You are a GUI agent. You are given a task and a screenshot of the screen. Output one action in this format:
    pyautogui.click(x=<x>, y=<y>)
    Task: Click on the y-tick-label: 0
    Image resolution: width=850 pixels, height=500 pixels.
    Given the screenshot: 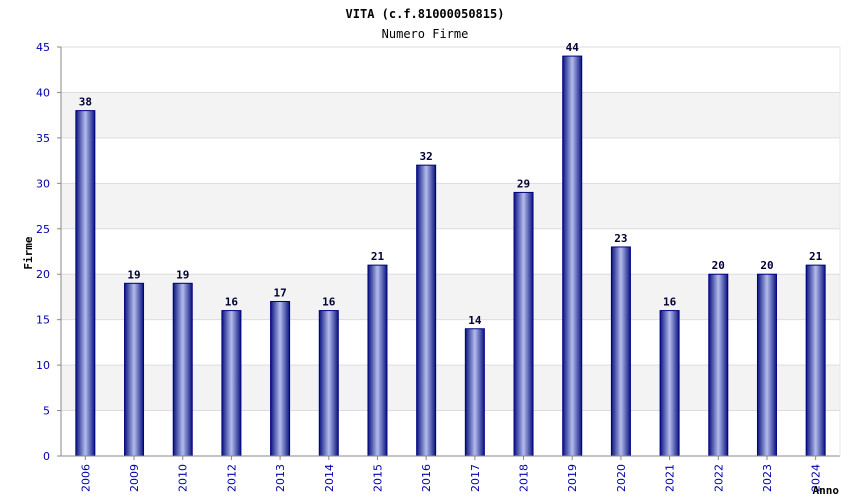 What is the action you would take?
    pyautogui.click(x=46, y=456)
    